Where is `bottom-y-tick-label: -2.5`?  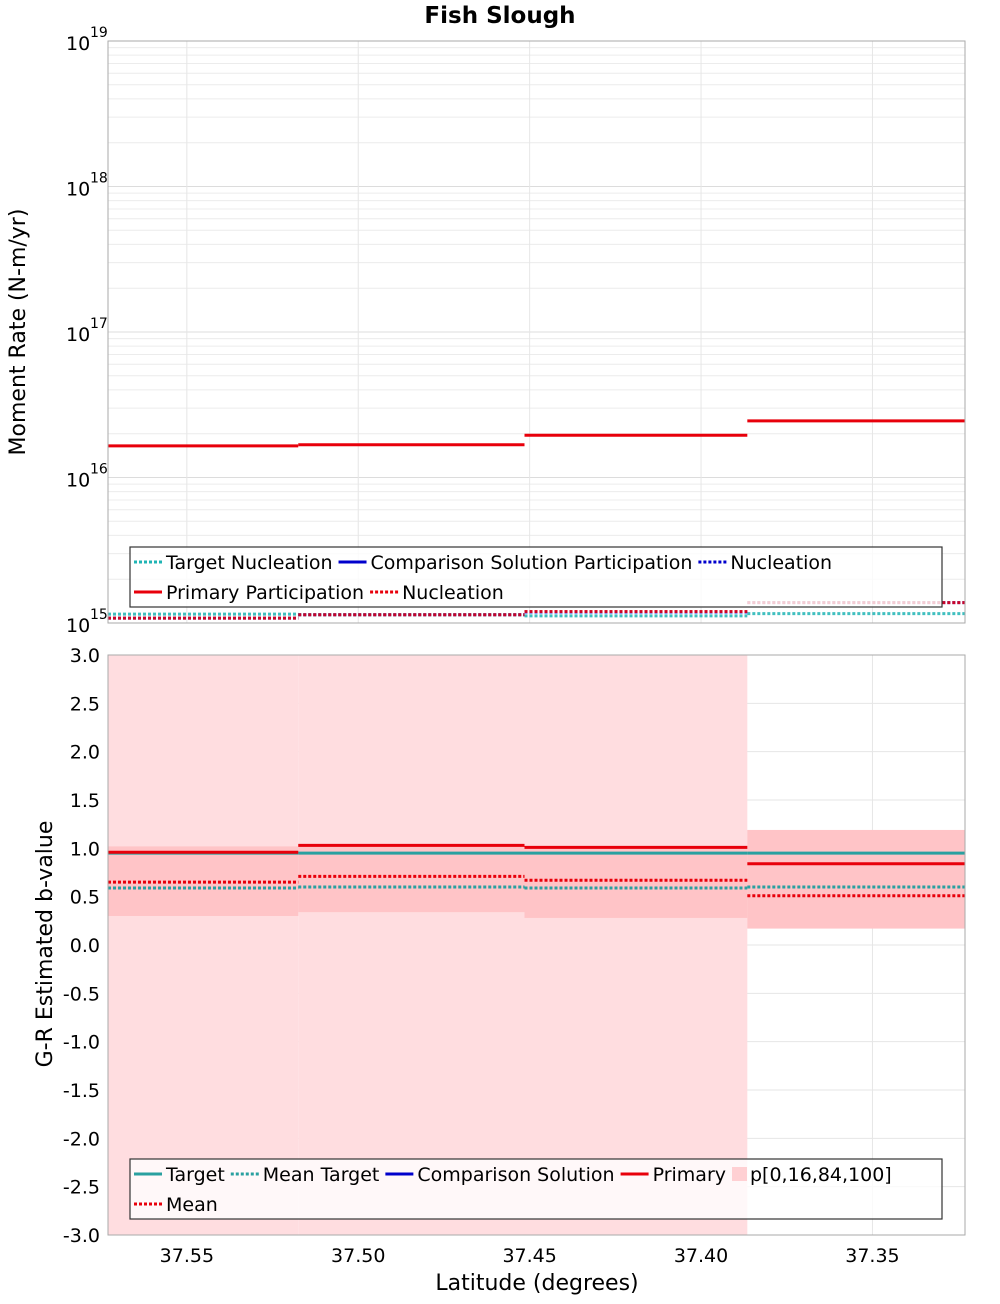 bottom-y-tick-label: -2.5 is located at coordinates (81, 1188).